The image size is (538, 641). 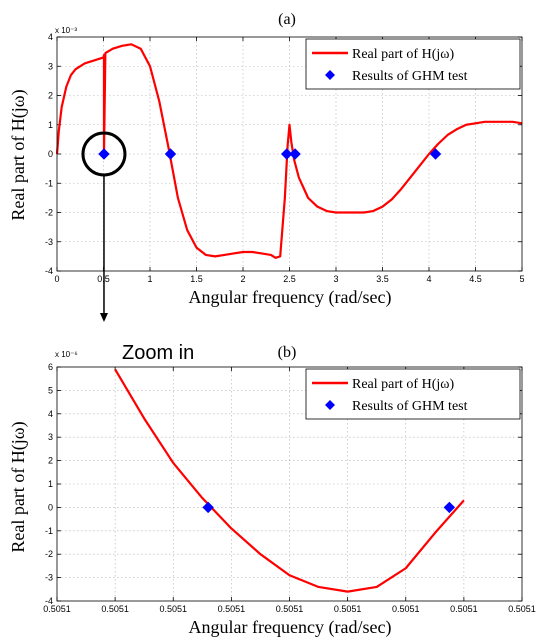 I want to click on chart-a-x-tick-label: 3.5, so click(x=382, y=279).